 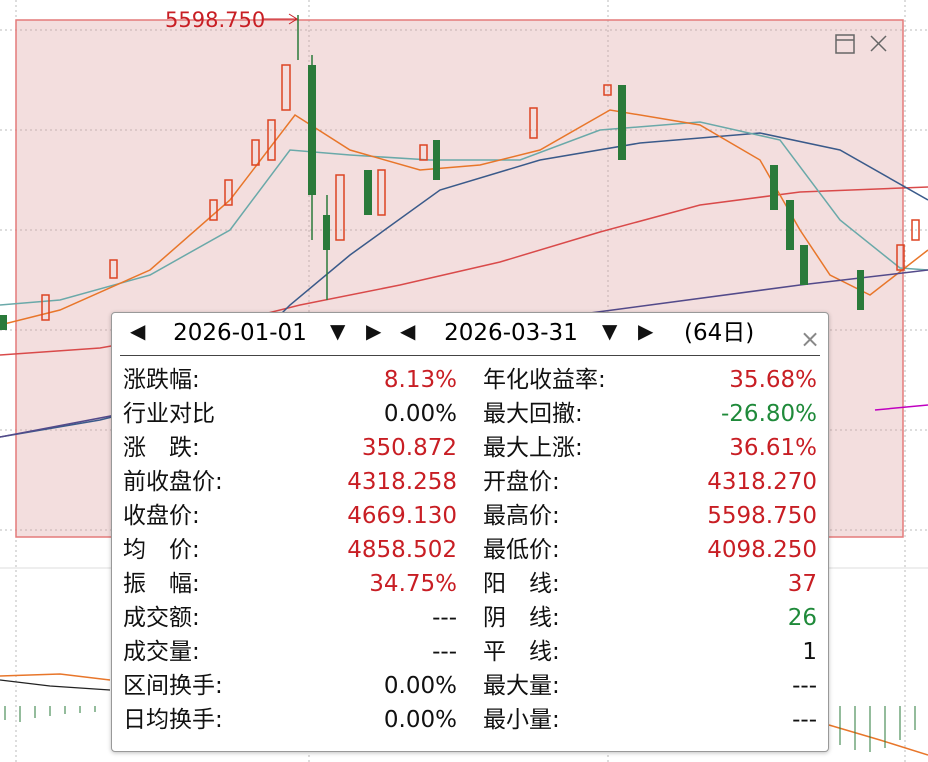 What do you see at coordinates (521, 618) in the screenshot?
I see `stat-label: 阴 线:` at bounding box center [521, 618].